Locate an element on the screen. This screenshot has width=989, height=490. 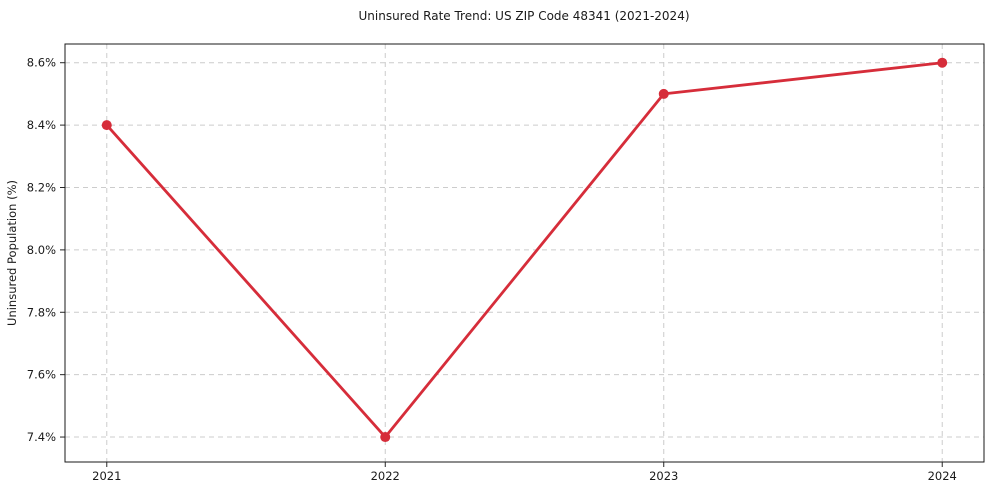
x-tick-label: 2024 is located at coordinates (942, 476).